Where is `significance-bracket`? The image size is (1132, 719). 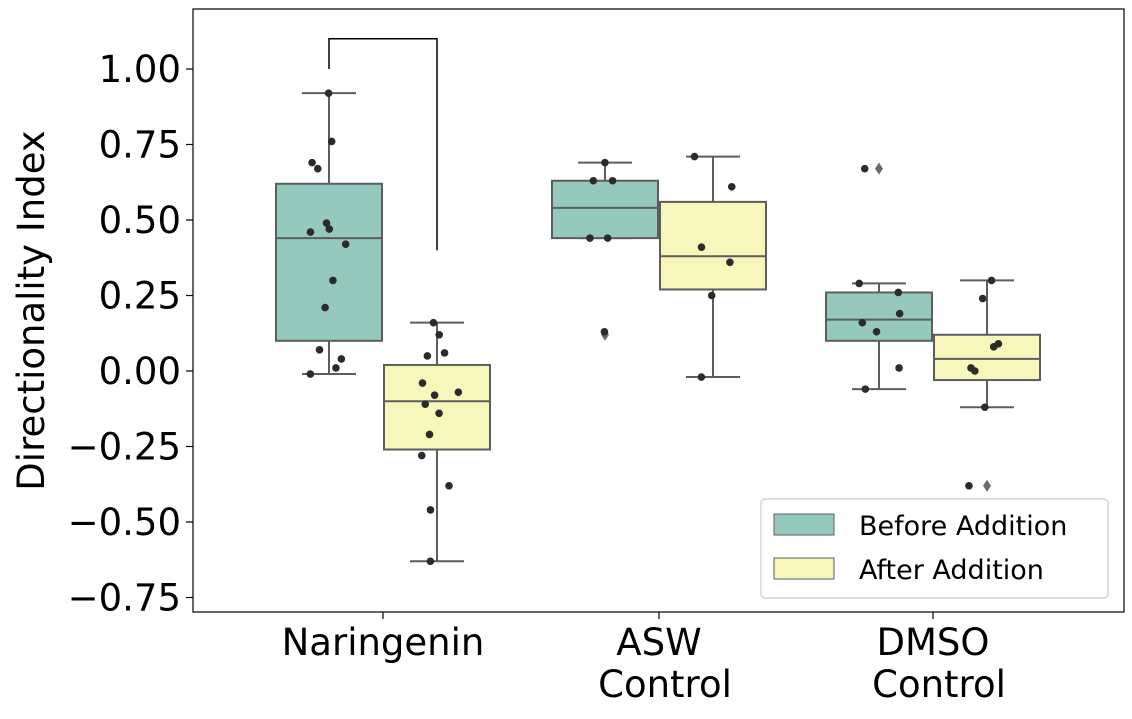
significance-bracket is located at coordinates (383, 144).